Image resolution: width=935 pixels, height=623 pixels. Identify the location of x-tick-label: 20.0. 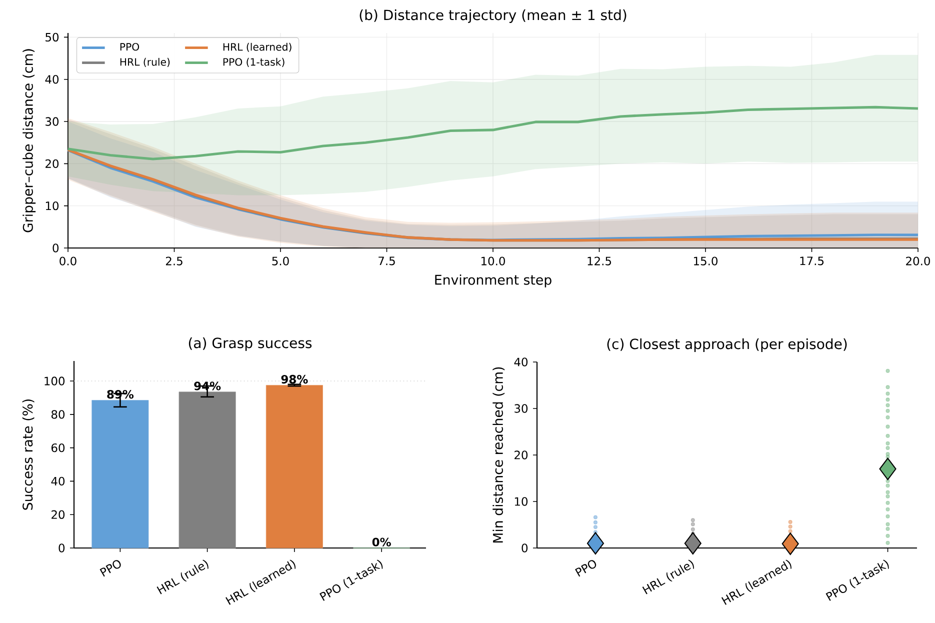
(918, 261).